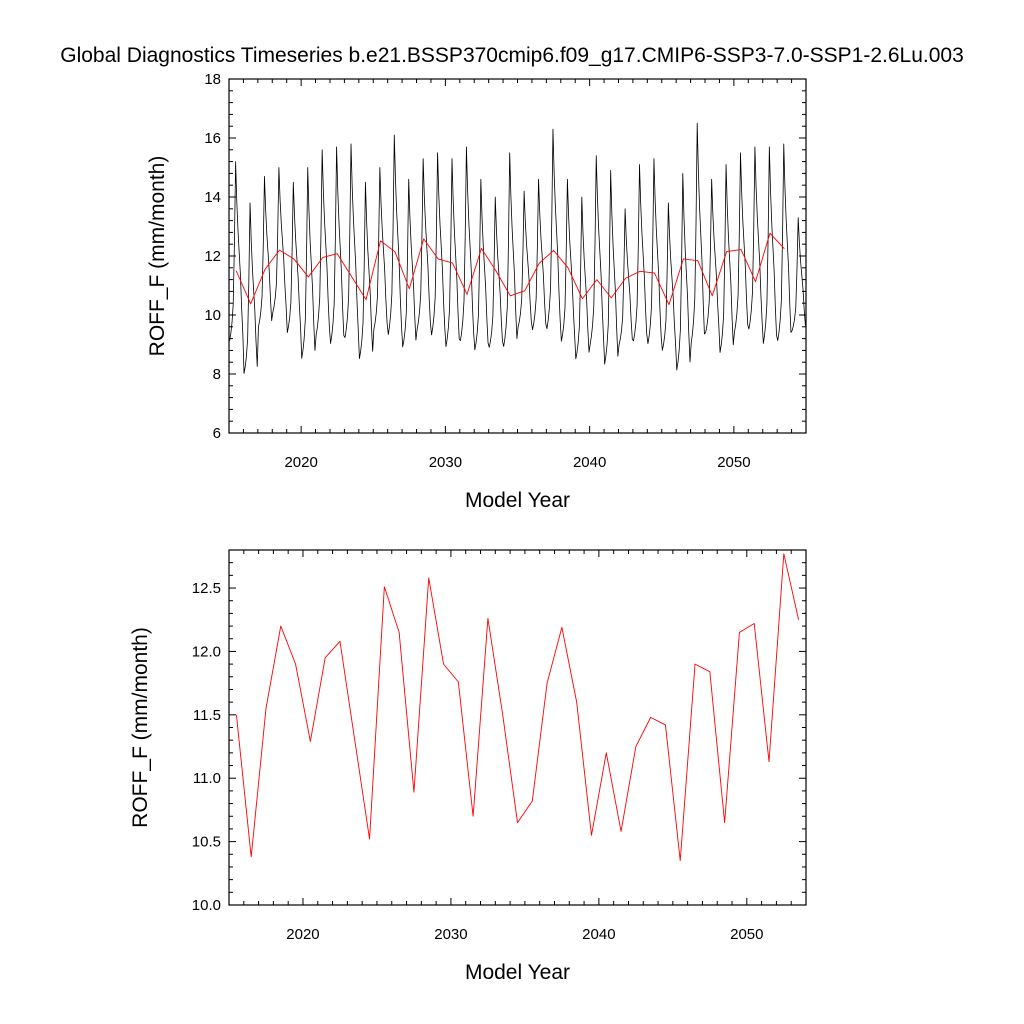 This screenshot has width=1024, height=1024. I want to click on y-tick-label: 14, so click(212, 197).